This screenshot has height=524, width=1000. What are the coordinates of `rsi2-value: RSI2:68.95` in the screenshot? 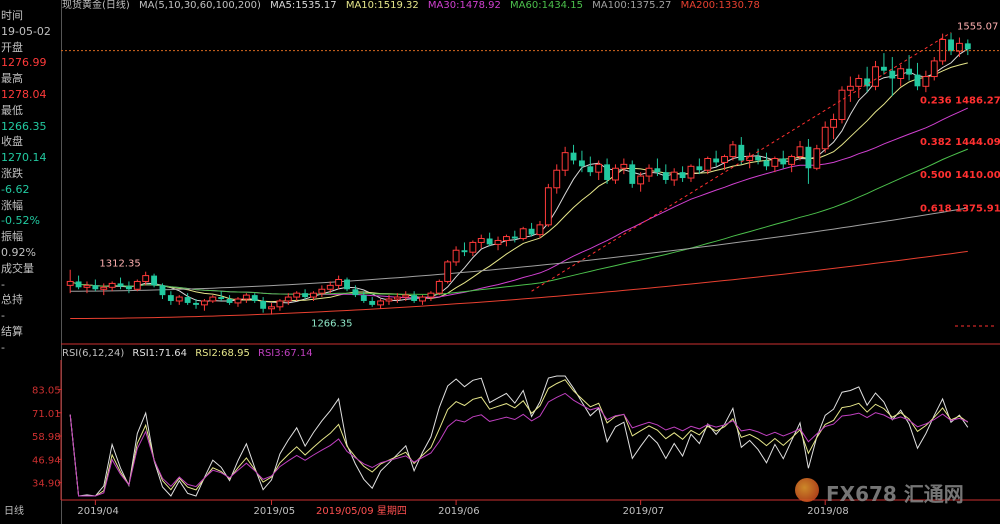 It's located at (222, 353).